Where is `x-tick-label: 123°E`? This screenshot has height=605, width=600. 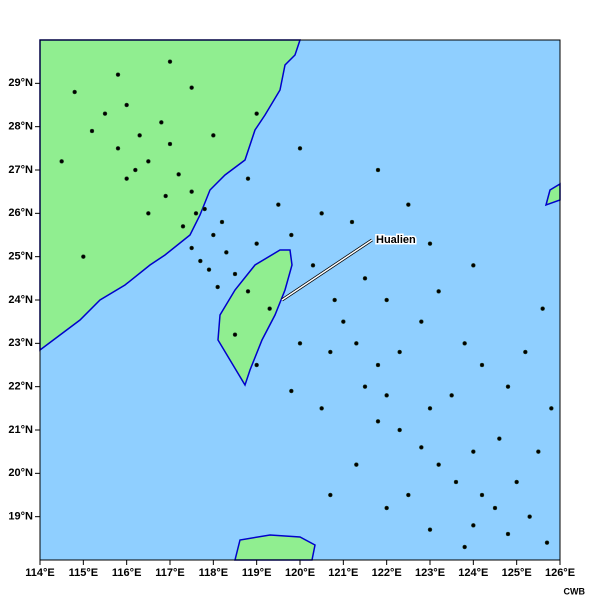
x-tick-label: 123°E is located at coordinates (430, 573).